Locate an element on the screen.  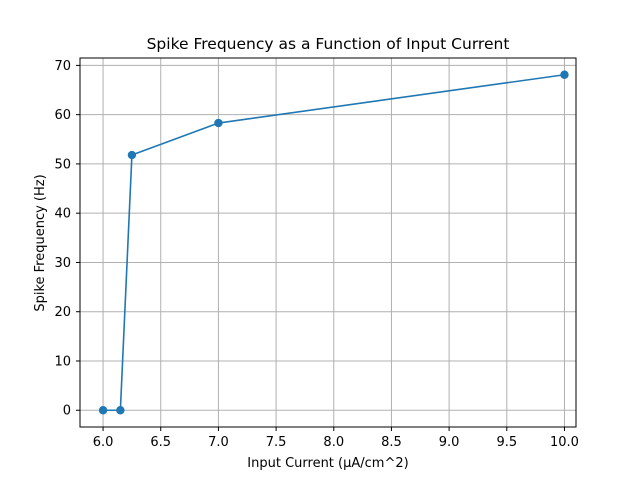
x-axis-label: Input Current (µA/cm^2) is located at coordinates (327, 463).